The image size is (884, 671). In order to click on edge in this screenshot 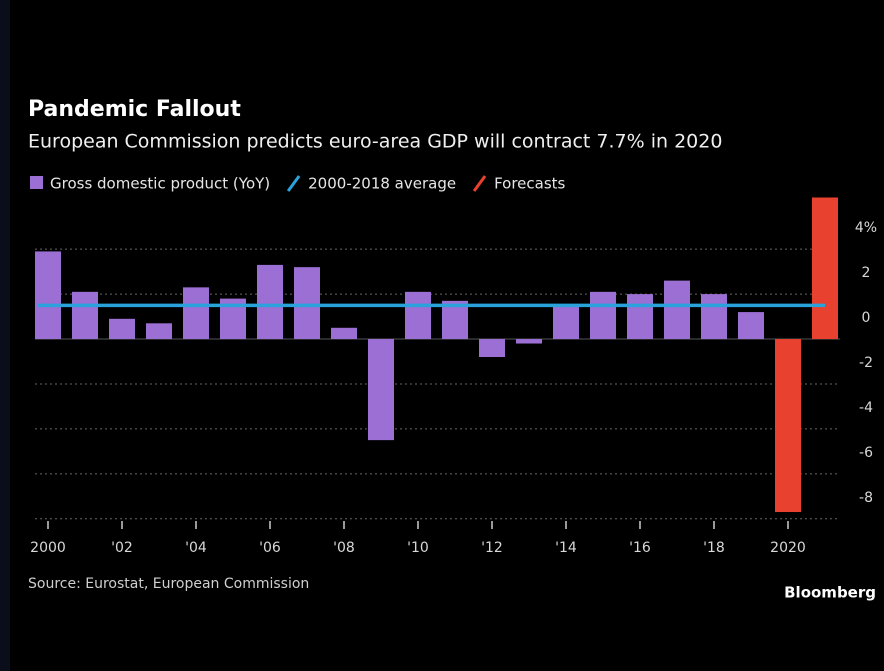, I will do `click(5, 335)`.